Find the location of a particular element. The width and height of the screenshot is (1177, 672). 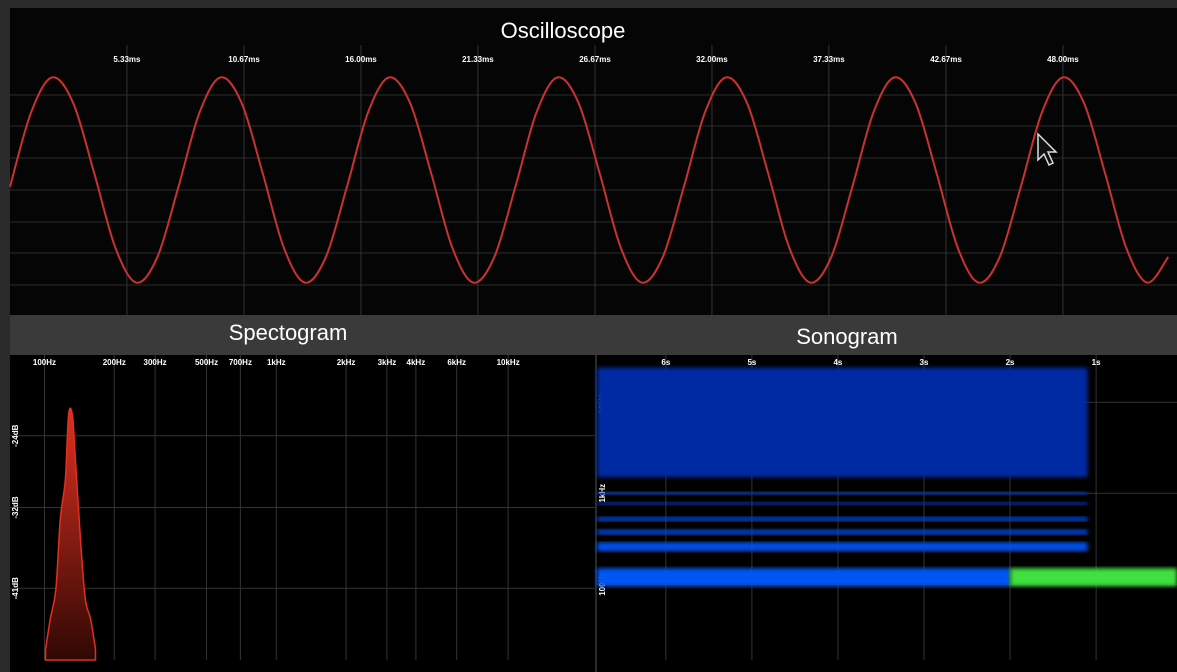

x-tick-label: 700Hz is located at coordinates (240, 362).